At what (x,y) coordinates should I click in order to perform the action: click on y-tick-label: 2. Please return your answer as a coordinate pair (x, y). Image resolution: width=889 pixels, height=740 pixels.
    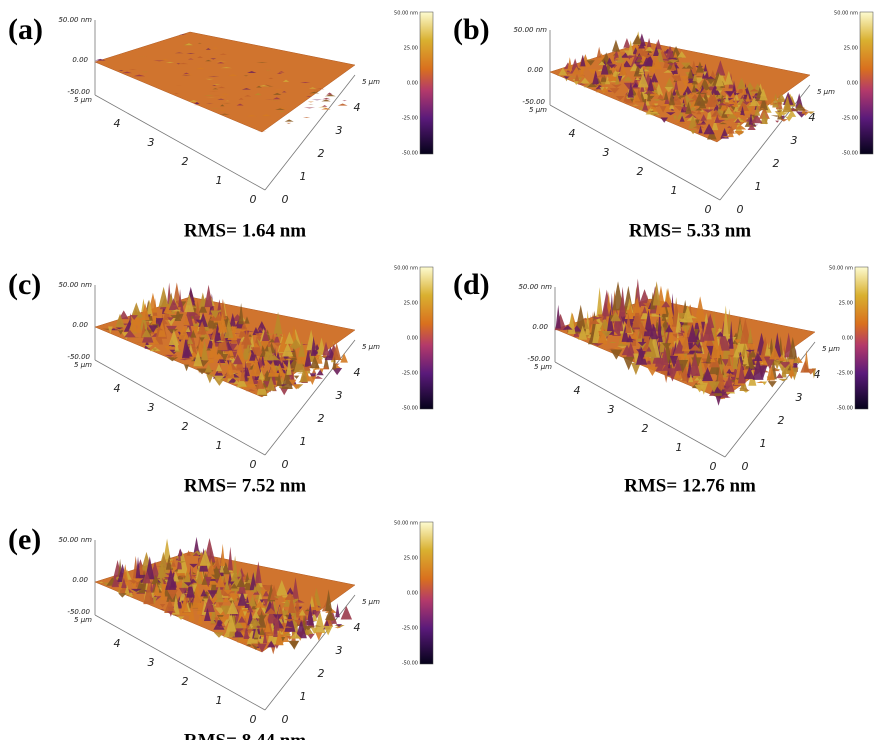
    Looking at the image, I should click on (781, 420).